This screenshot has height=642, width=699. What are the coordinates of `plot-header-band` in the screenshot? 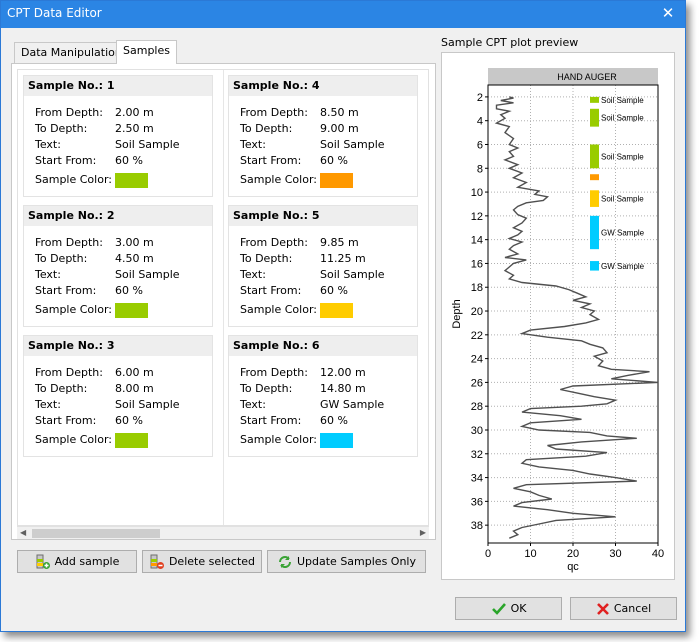 It's located at (573, 76).